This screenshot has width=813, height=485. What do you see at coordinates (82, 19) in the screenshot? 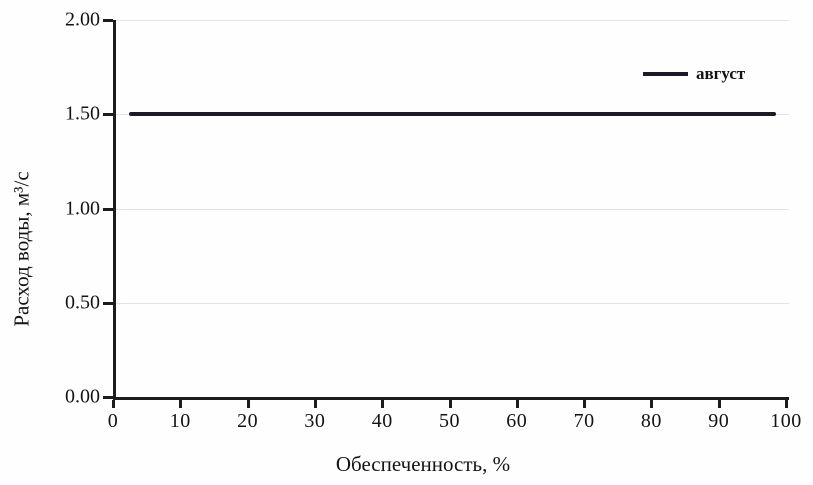
I see `y-tick-label-2.00: 2.00` at bounding box center [82, 19].